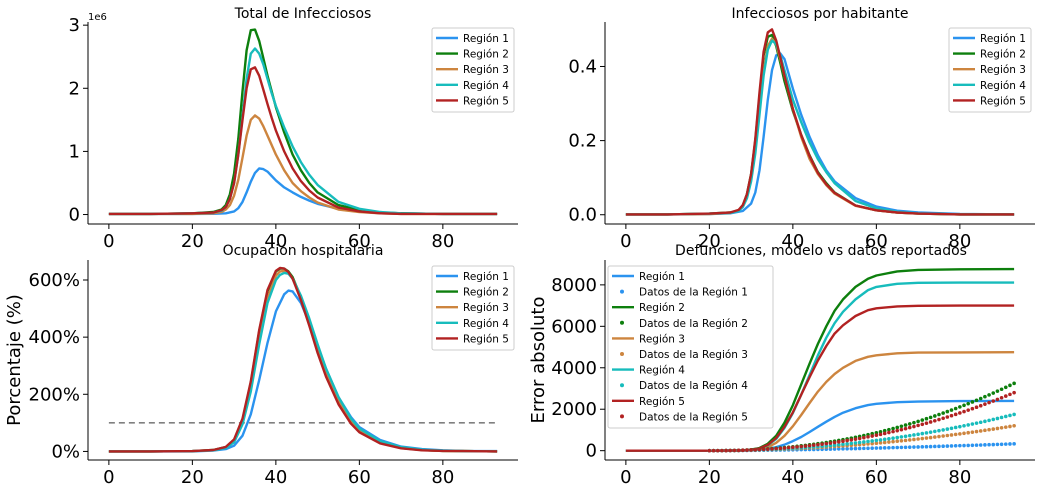  I want to click on legend-box, so click(990, 70).